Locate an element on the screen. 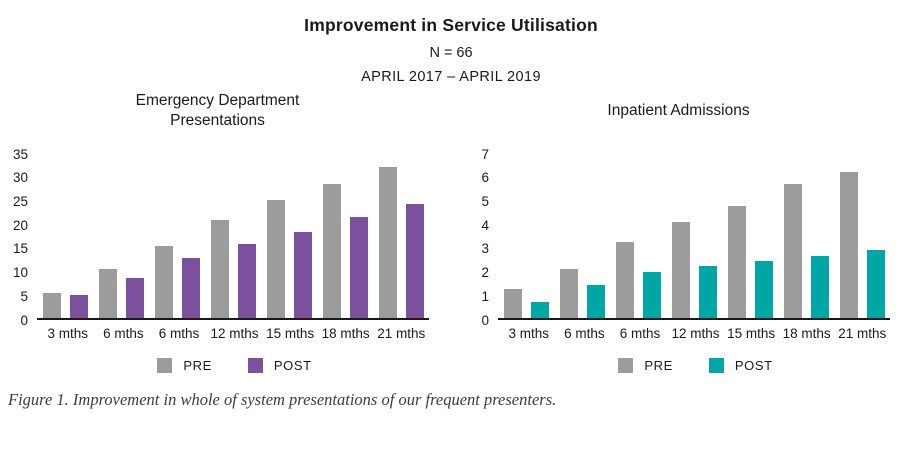 This screenshot has width=902, height=452. x-axis-label: 15 mths is located at coordinates (751, 333).